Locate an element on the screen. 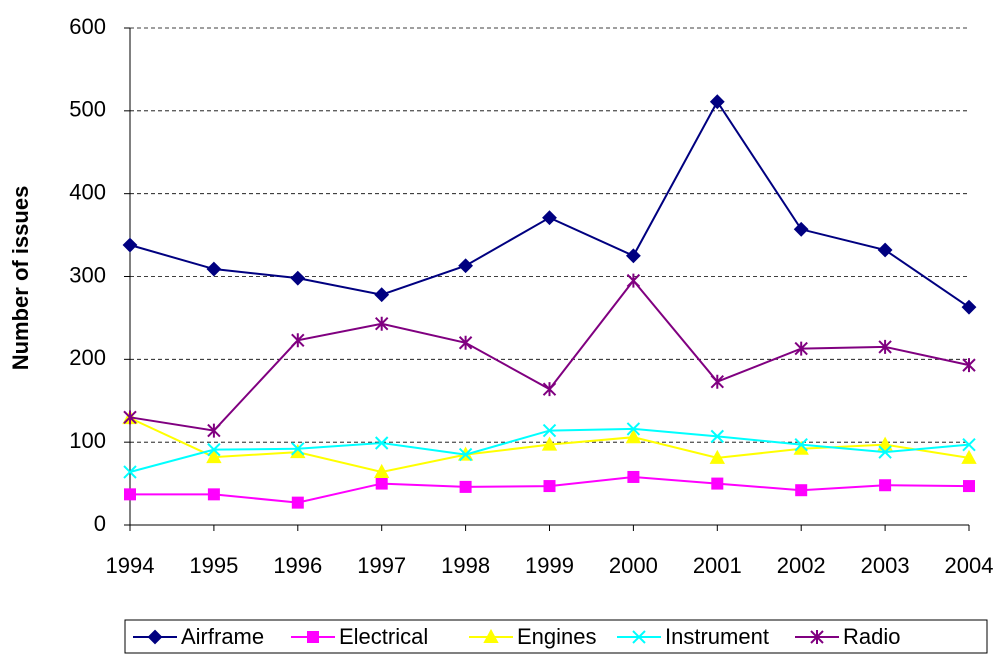 The image size is (1005, 655). legend-label: Airframe is located at coordinates (222, 636).